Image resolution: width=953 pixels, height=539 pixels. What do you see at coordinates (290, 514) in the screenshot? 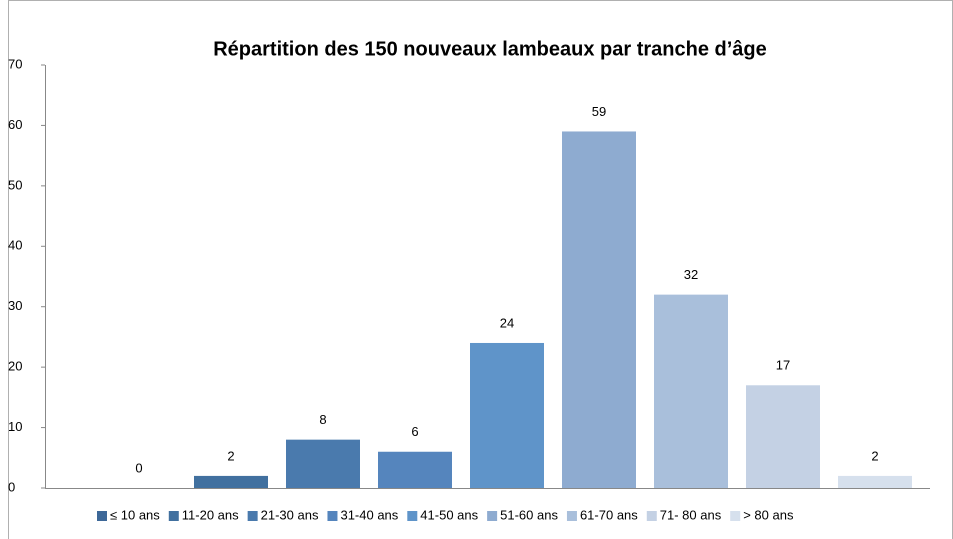
I see `legend-label: 21-30 ans` at bounding box center [290, 514].